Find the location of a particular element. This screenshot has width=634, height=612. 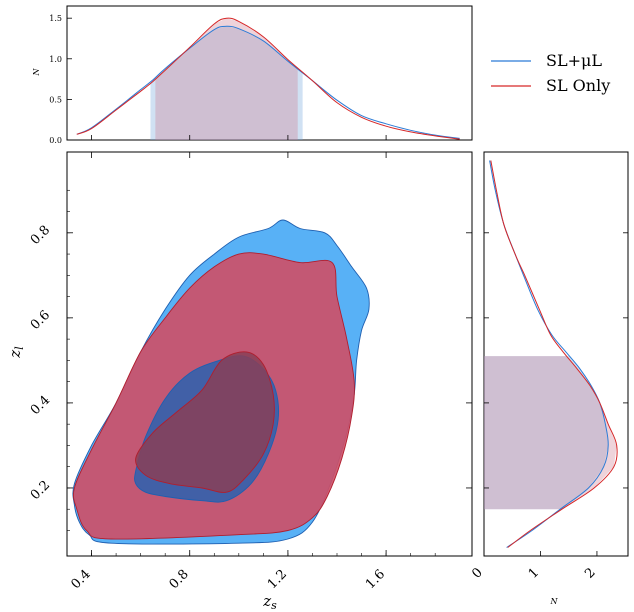

right-density-line-sl-only is located at coordinates (554, 354).